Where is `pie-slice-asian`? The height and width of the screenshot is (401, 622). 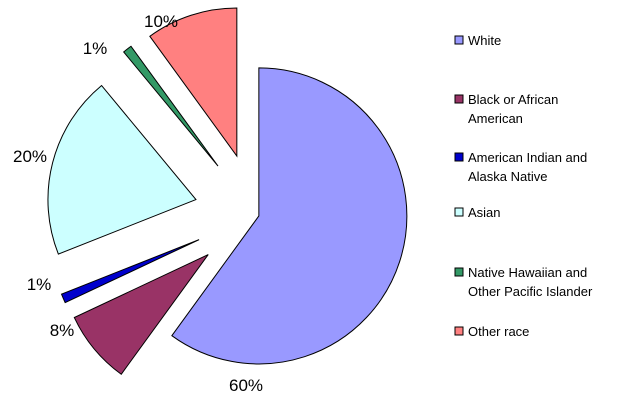 pie-slice-asian is located at coordinates (122, 169).